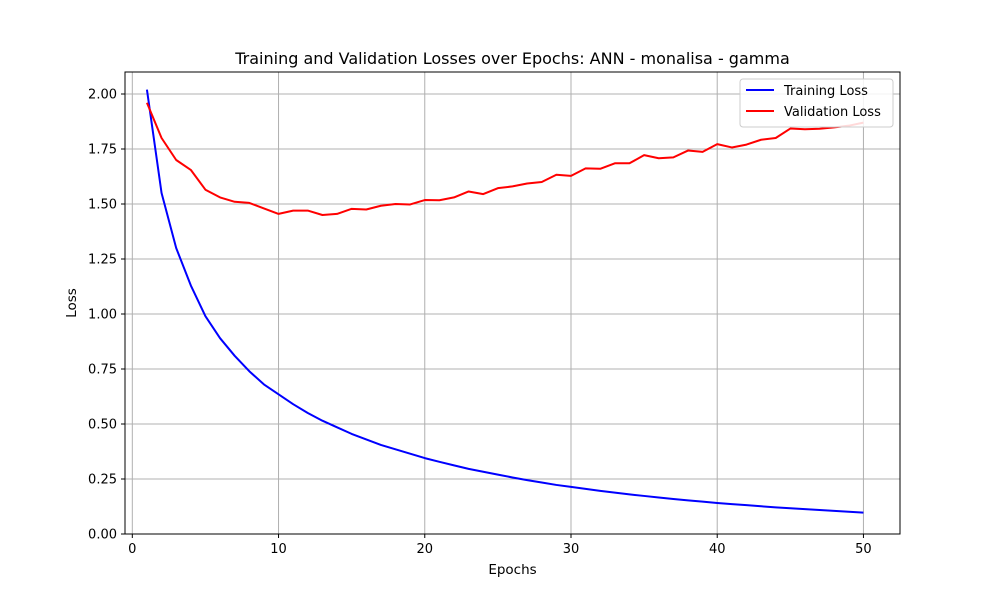 Image resolution: width=1000 pixels, height=600 pixels. What do you see at coordinates (102, 260) in the screenshot?
I see `y-tick-label: 1.25` at bounding box center [102, 260].